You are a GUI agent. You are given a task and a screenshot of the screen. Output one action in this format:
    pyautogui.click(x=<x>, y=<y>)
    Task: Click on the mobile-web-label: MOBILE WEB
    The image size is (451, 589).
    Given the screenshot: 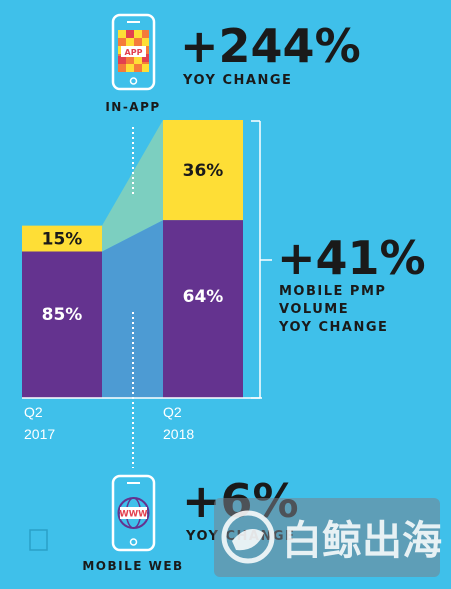 What is the action you would take?
    pyautogui.click(x=132, y=566)
    